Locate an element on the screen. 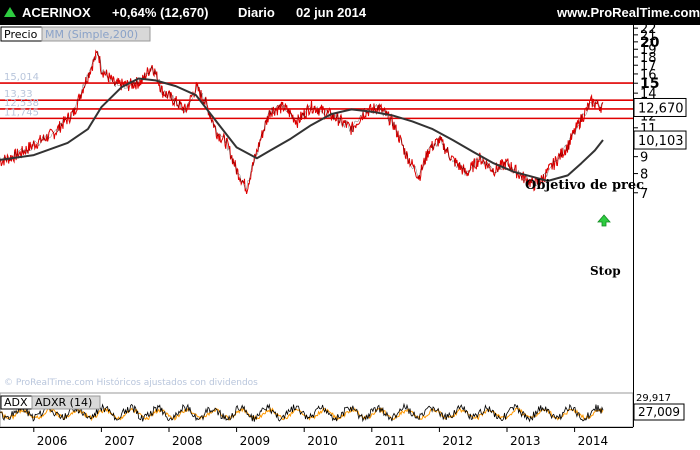 Image resolution: width=700 pixels, height=450 pixels. y-tick-label: 20 is located at coordinates (650, 43).